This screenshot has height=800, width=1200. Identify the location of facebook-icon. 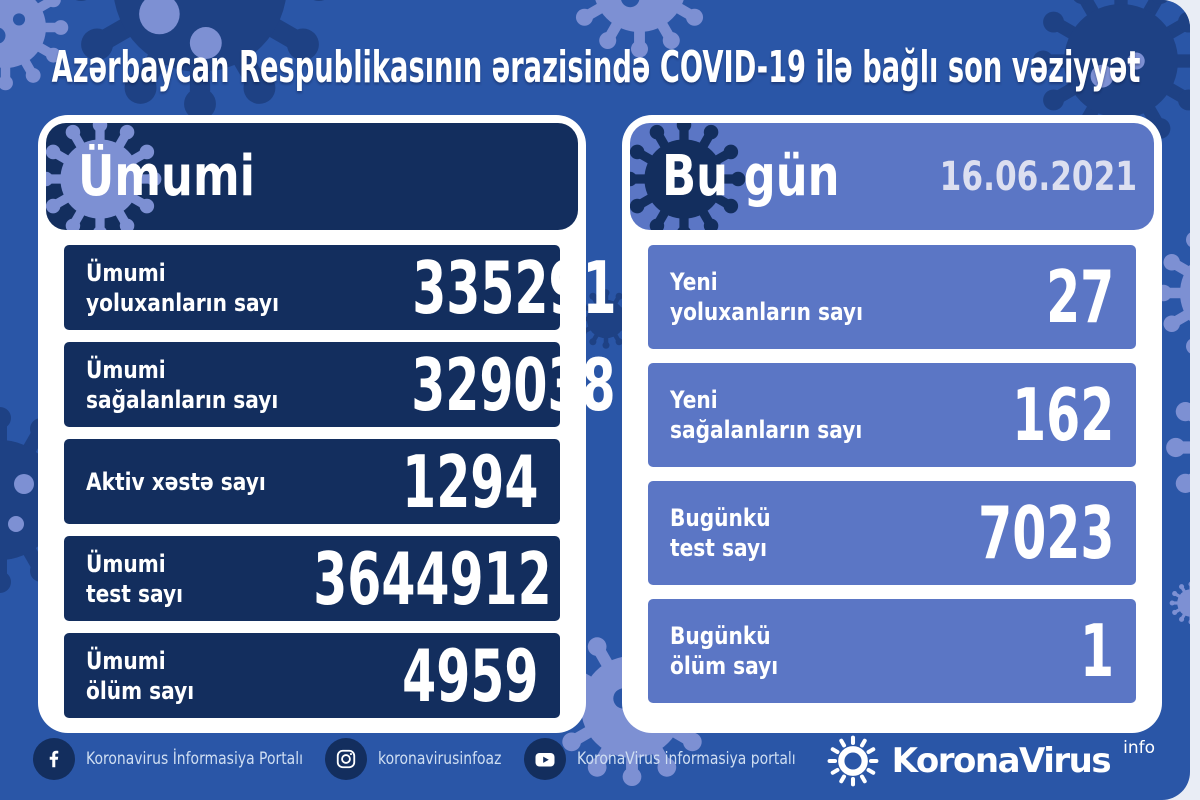
(54, 759).